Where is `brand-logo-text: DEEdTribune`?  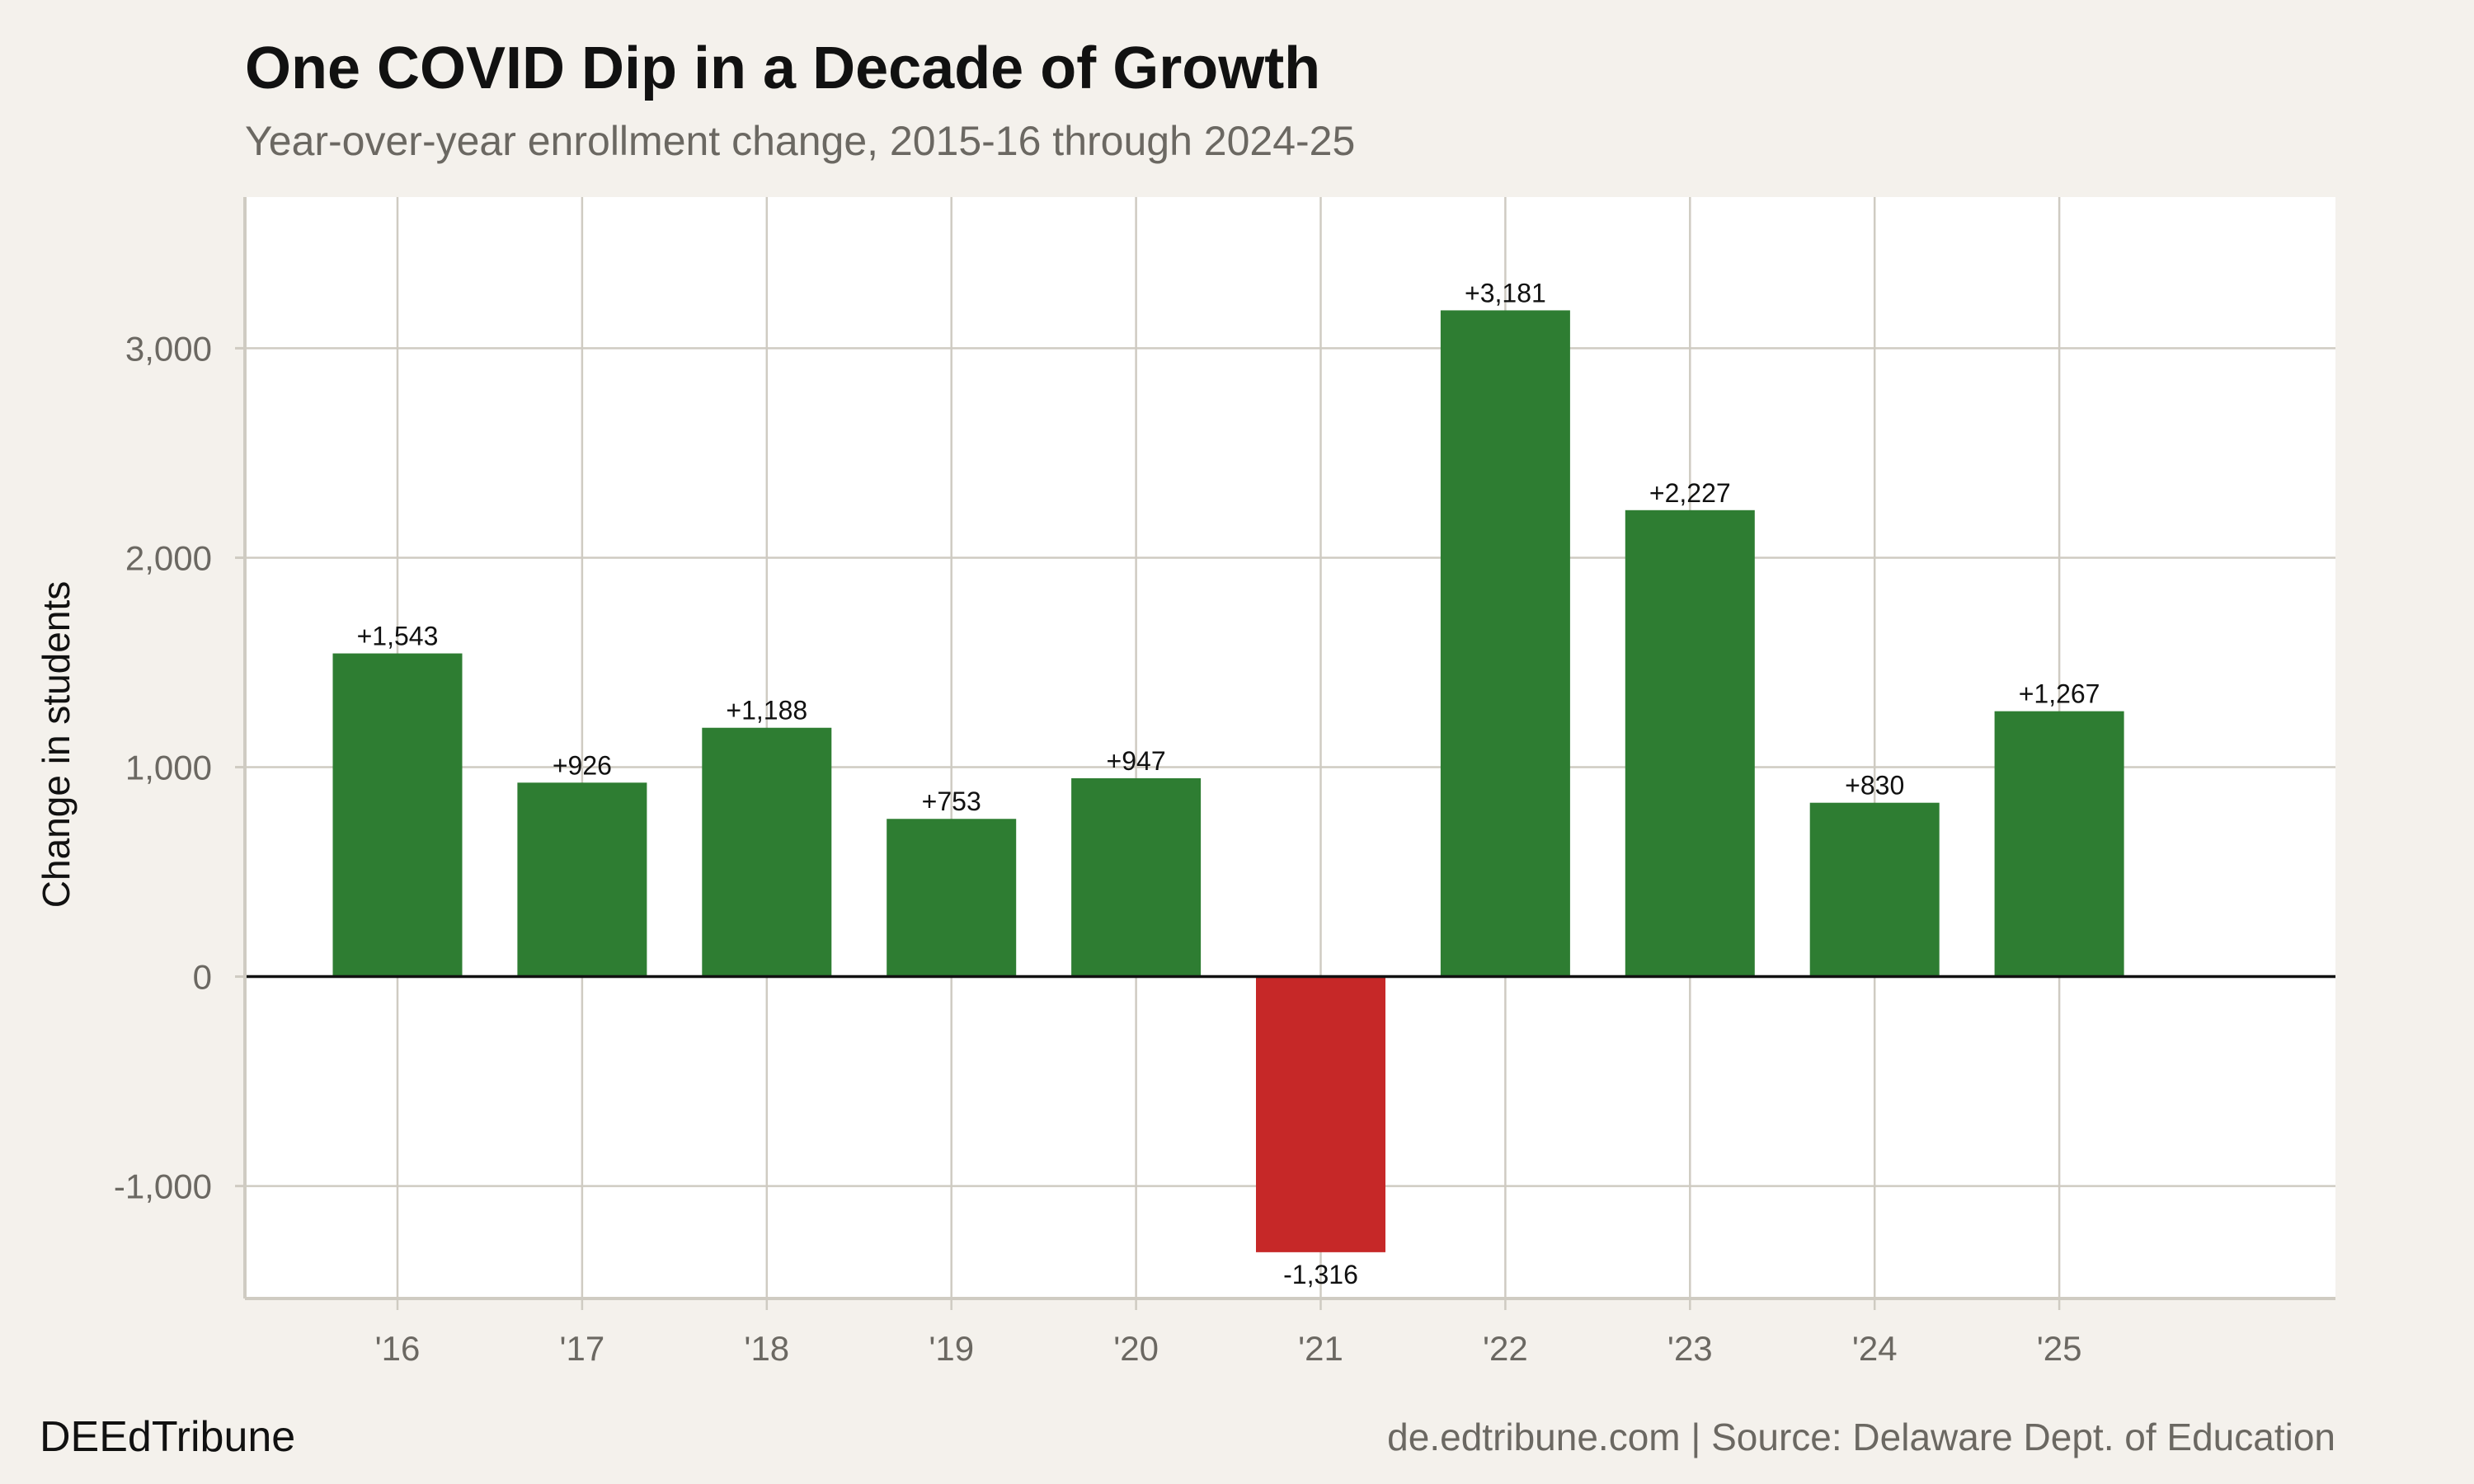
brand-logo-text: DEEdTribune is located at coordinates (168, 1437).